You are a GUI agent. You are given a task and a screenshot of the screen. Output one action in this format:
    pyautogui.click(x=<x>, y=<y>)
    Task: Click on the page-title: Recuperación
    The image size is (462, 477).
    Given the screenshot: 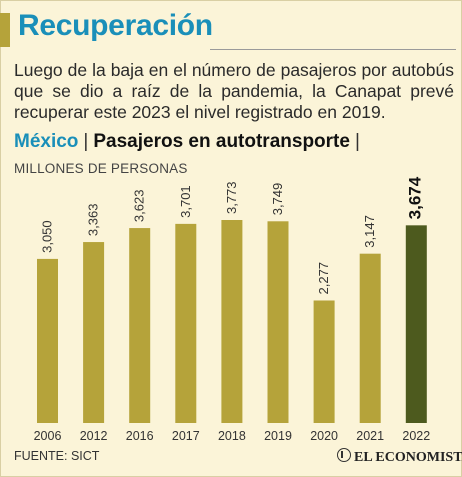 What is the action you would take?
    pyautogui.click(x=115, y=25)
    